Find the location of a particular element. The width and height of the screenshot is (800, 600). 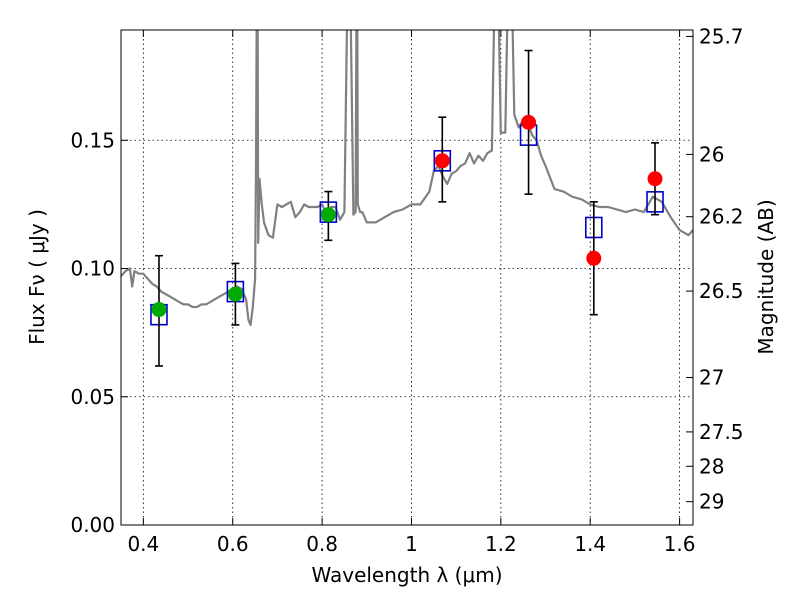

y-axis-label: Flux Fν ( μJy ) is located at coordinates (37, 277).